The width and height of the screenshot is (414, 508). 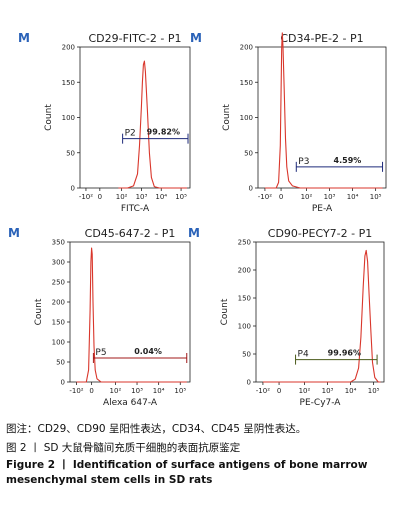 What do you see at coordinates (148, 351) in the screenshot?
I see `gate-percent-label: 0.04%` at bounding box center [148, 351].